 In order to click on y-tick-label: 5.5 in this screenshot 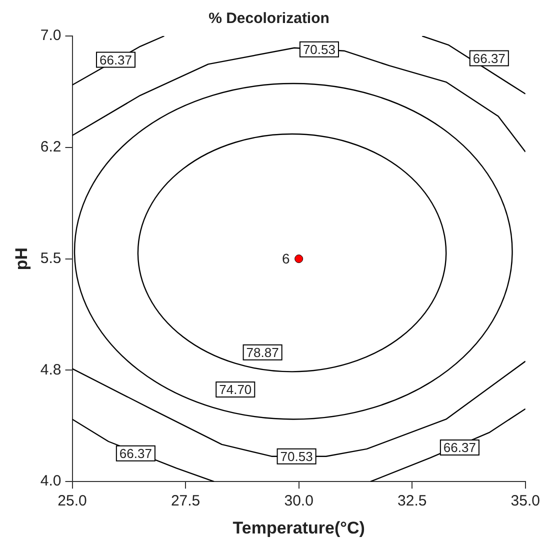, I will do `click(51, 258)`.